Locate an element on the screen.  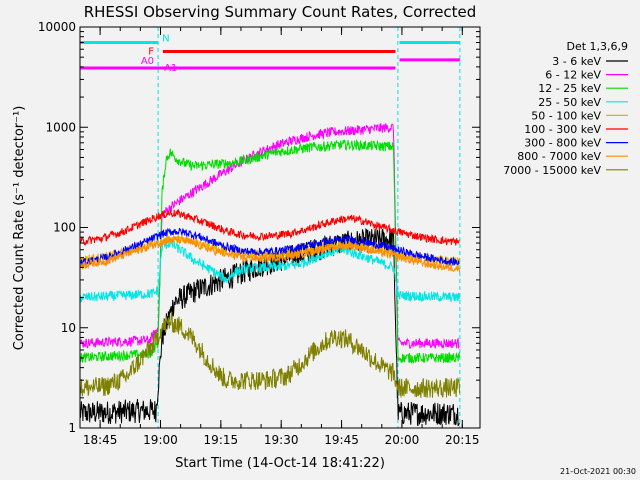
y-tick-label-3: 1000 is located at coordinates (60, 127).